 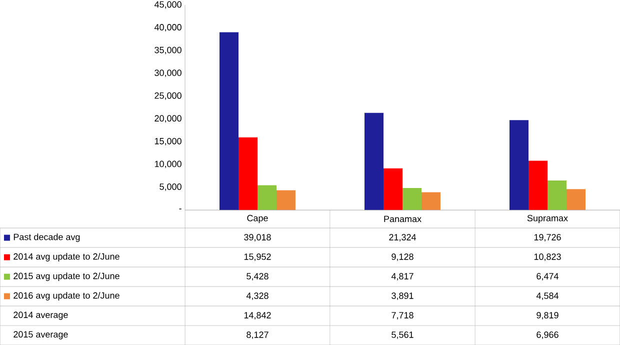 What do you see at coordinates (547, 238) in the screenshot?
I see `data-label: 19,726` at bounding box center [547, 238].